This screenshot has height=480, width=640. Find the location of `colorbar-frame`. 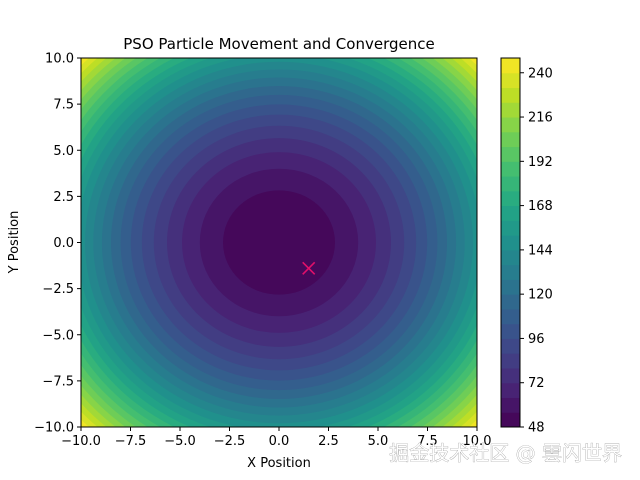

colorbar-frame is located at coordinates (510, 242).